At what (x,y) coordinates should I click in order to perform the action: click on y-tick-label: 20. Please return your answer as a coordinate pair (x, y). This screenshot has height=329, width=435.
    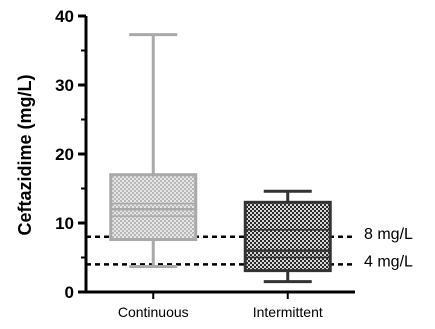
    Looking at the image, I should click on (64, 154).